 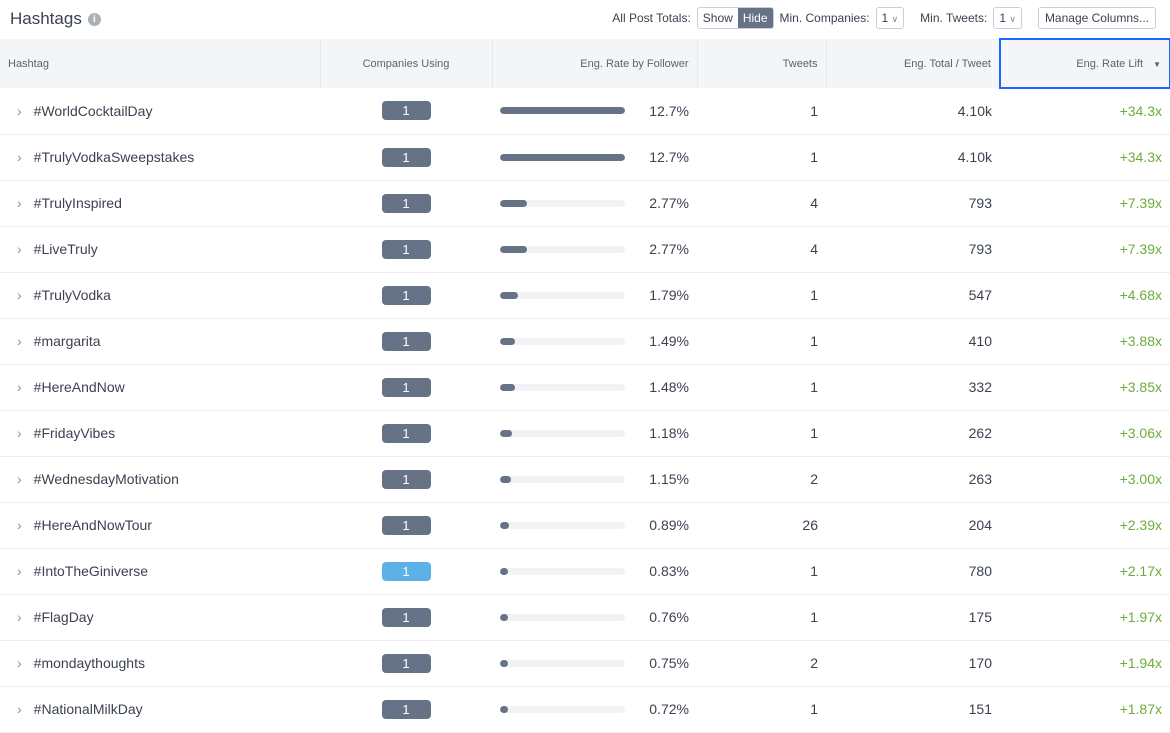 I want to click on column-header-eng-rate-lift: Eng. Rate Lift ▼, so click(x=1084, y=63).